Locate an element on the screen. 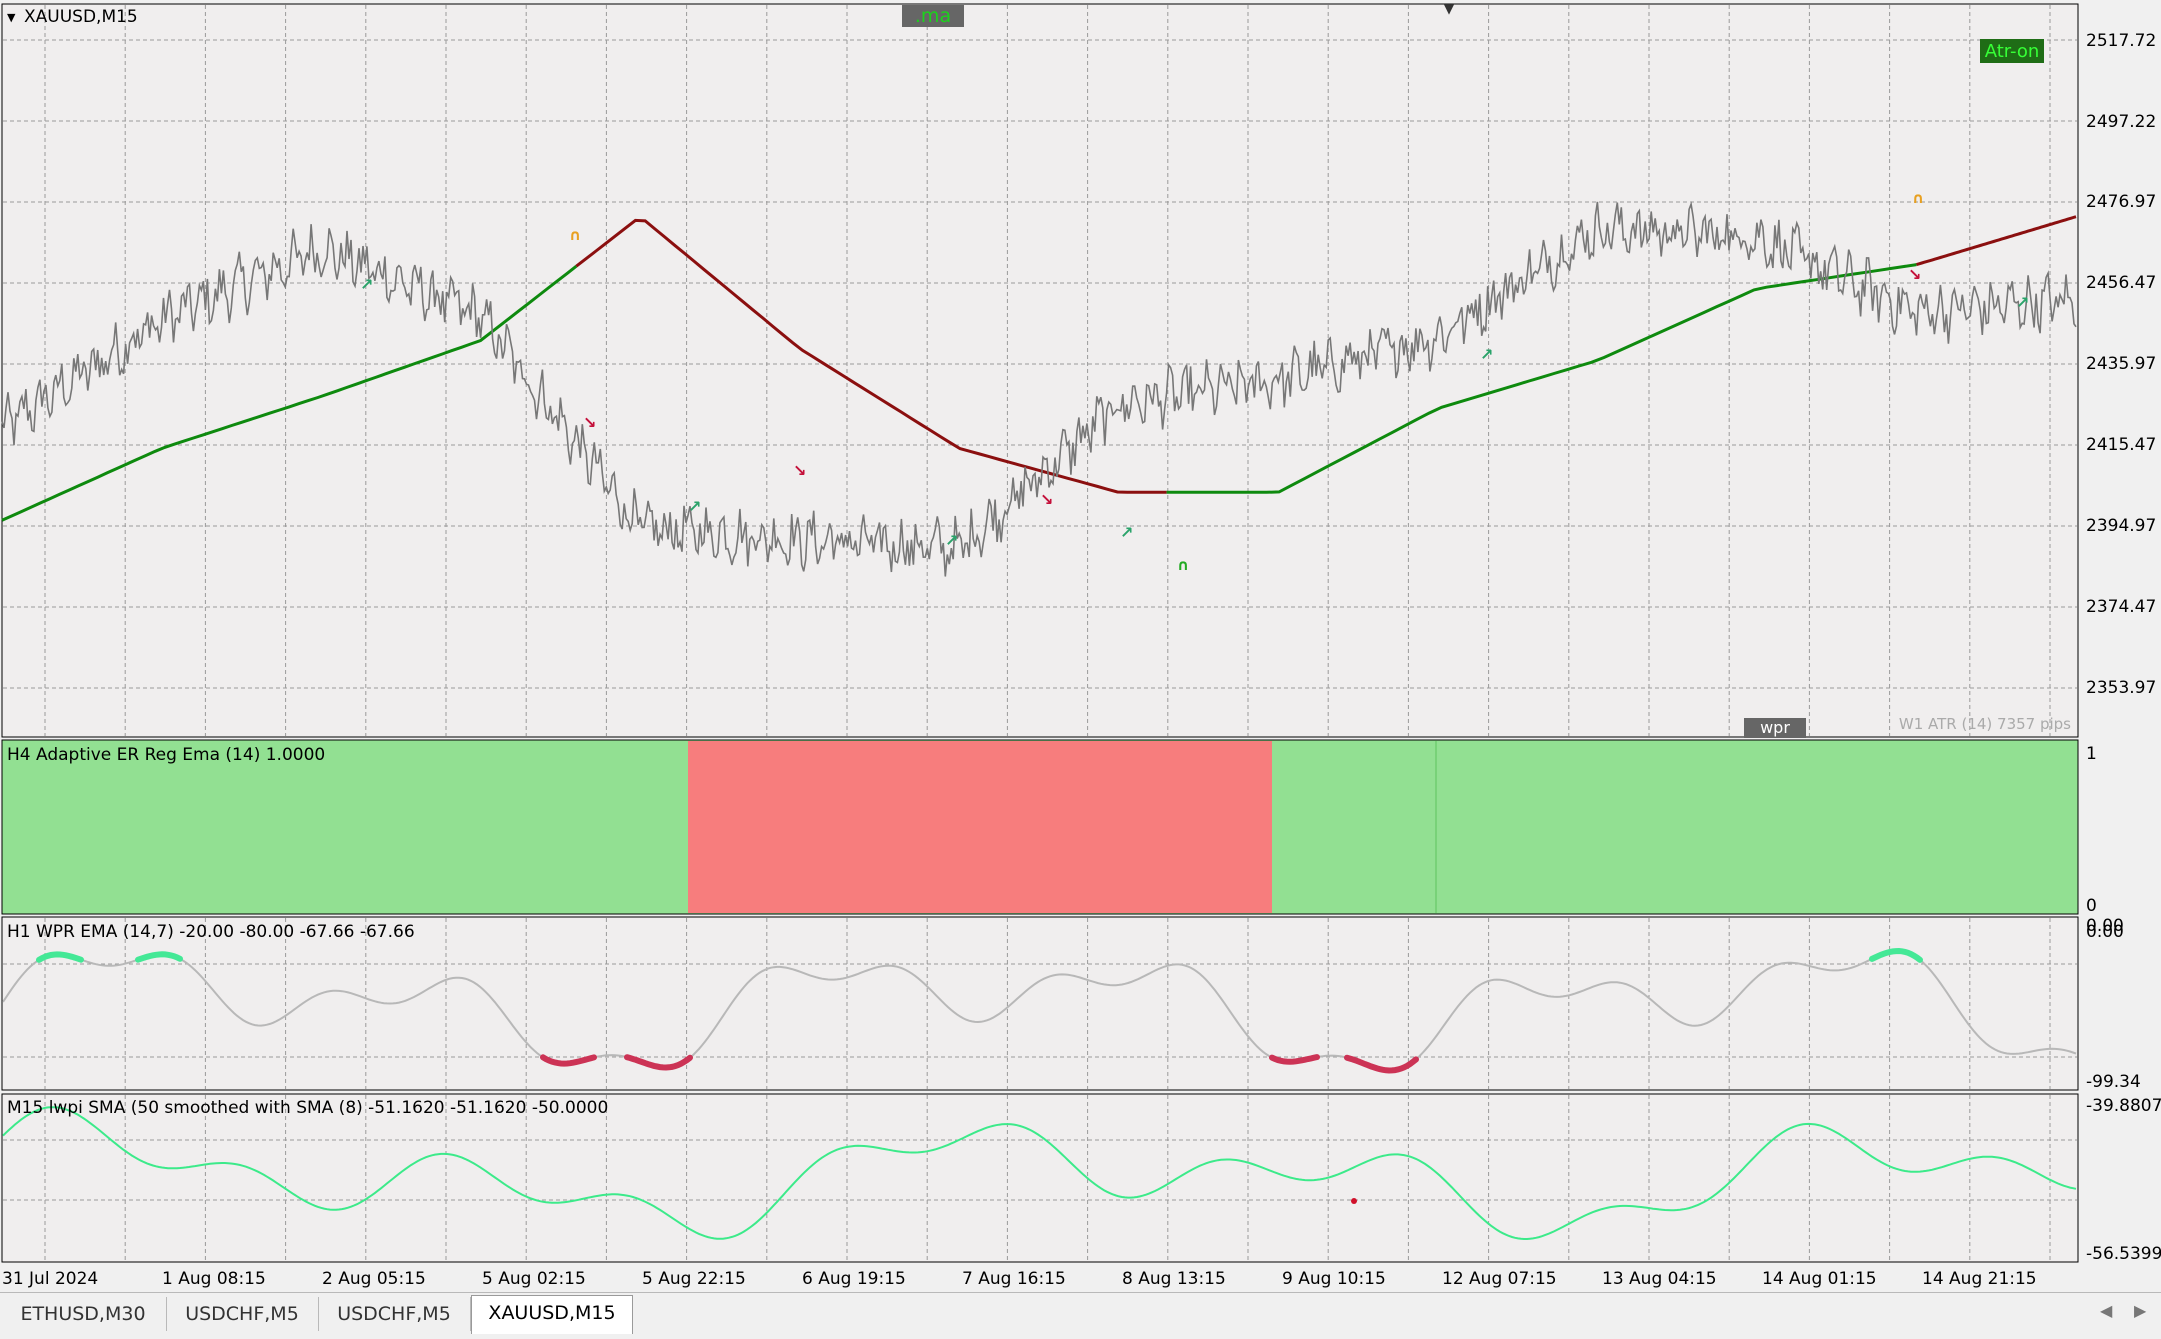  er-down-zone is located at coordinates (980, 827).